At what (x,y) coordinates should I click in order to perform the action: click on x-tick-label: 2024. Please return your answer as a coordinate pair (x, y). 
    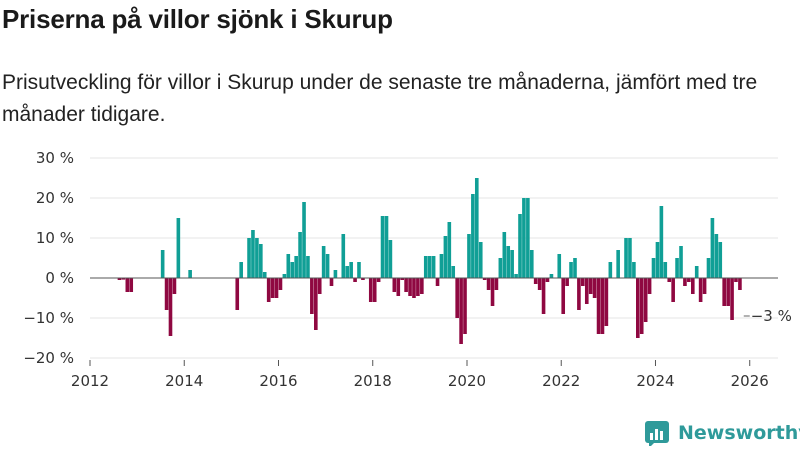
    Looking at the image, I should click on (655, 381).